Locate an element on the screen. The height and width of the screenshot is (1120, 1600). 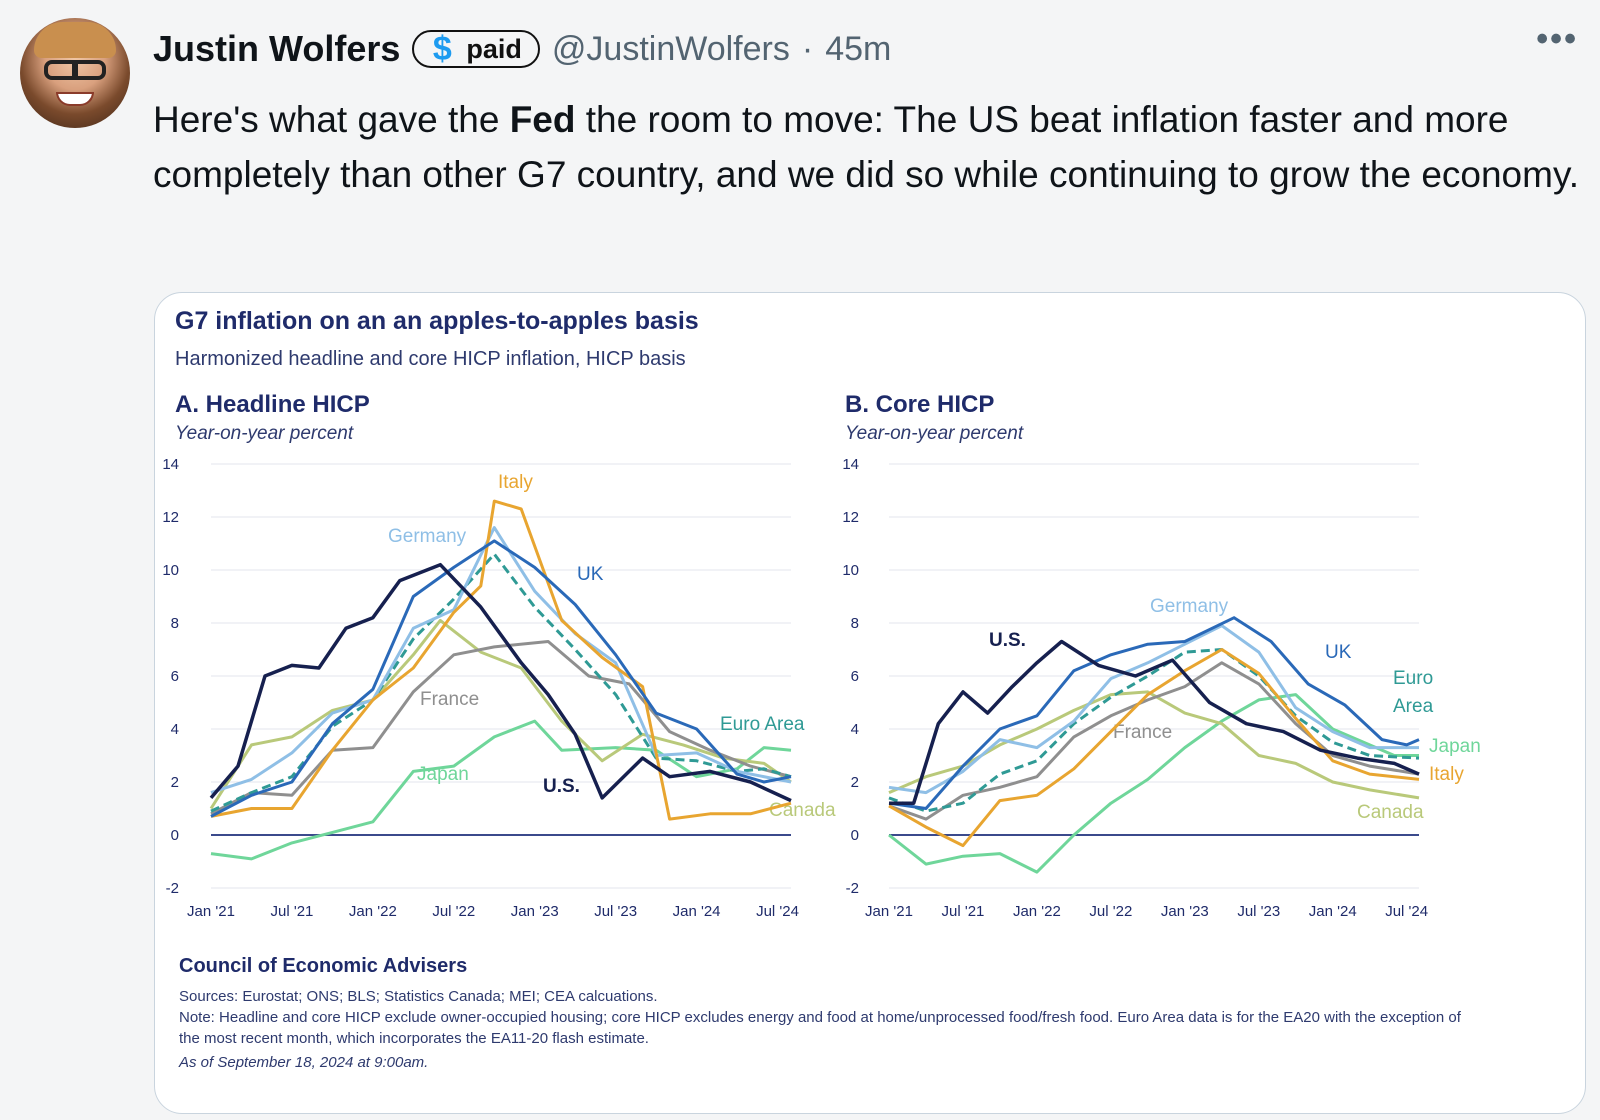
series-line-france is located at coordinates (501, 728).